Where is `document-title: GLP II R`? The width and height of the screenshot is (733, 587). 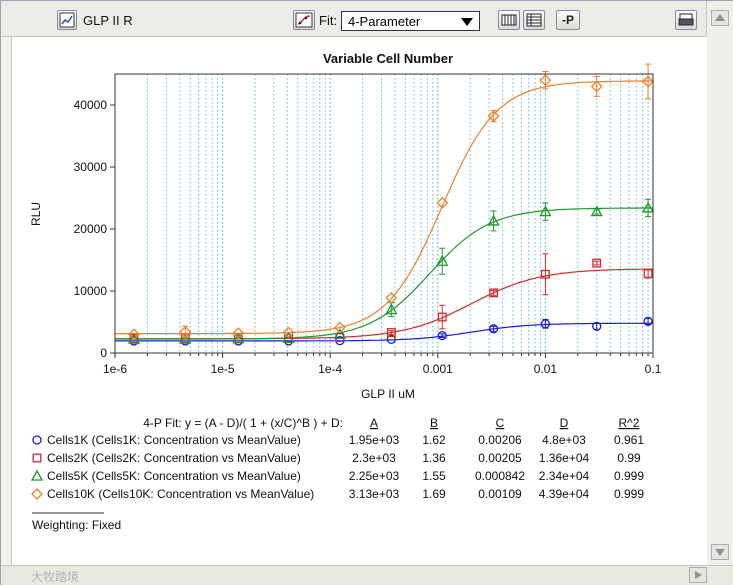
document-title: GLP II R is located at coordinates (108, 20).